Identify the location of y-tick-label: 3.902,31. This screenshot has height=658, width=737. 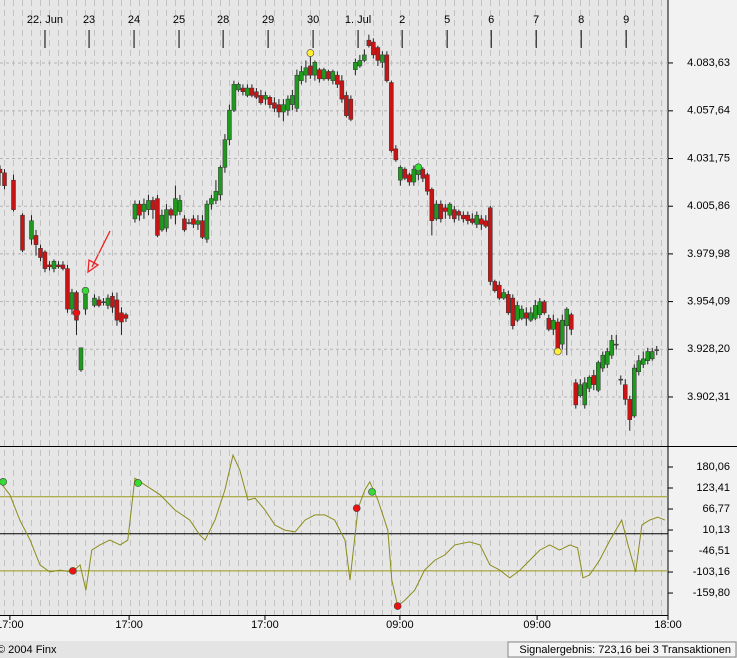
(708, 397).